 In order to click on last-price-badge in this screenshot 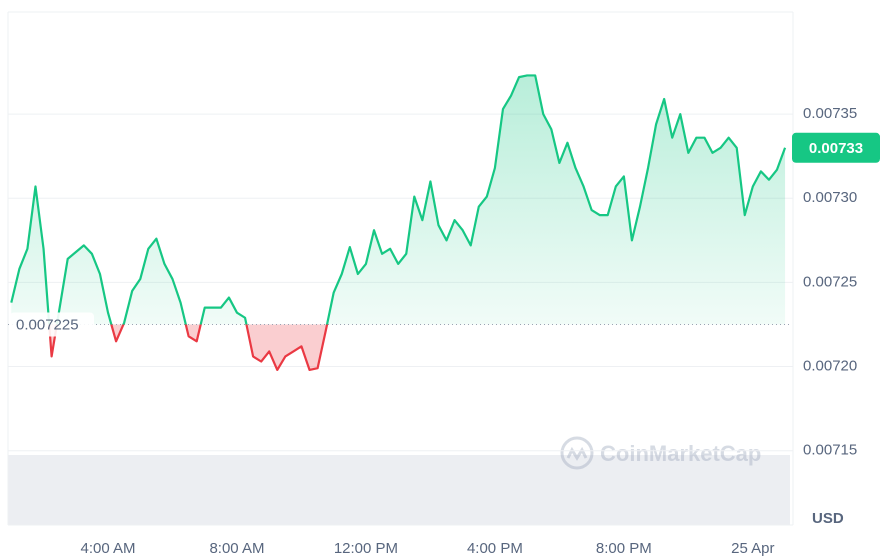, I will do `click(836, 147)`.